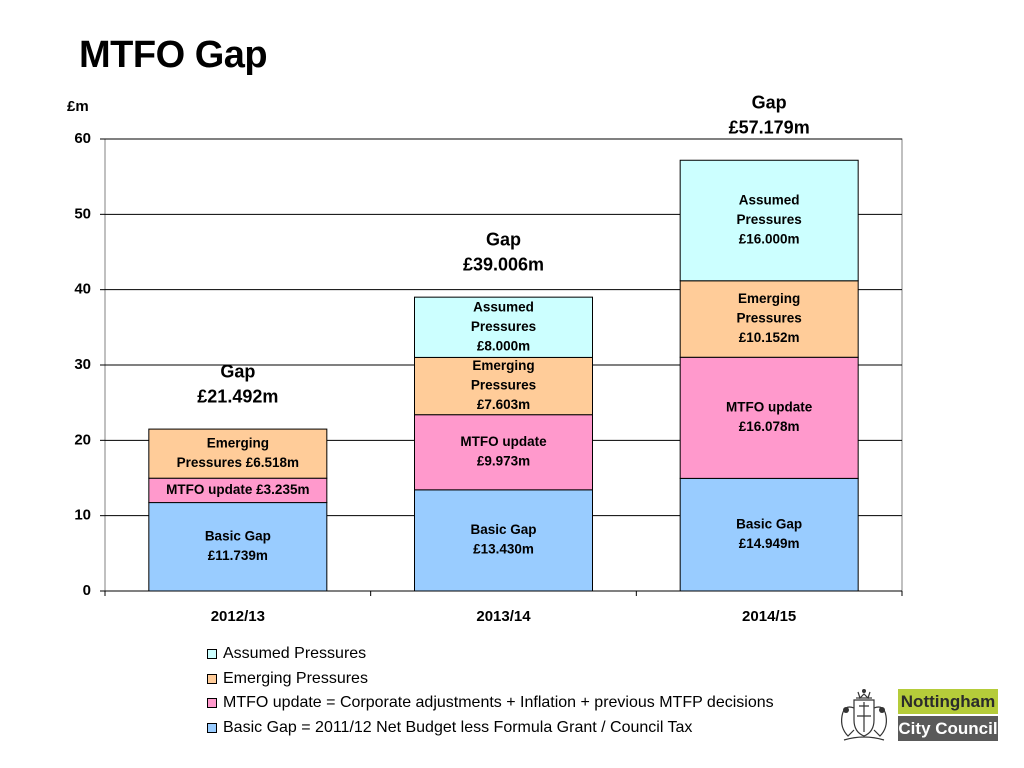 The height and width of the screenshot is (768, 1024). Describe the element at coordinates (769, 616) in the screenshot. I see `x-tick-label: 2014/15` at that location.